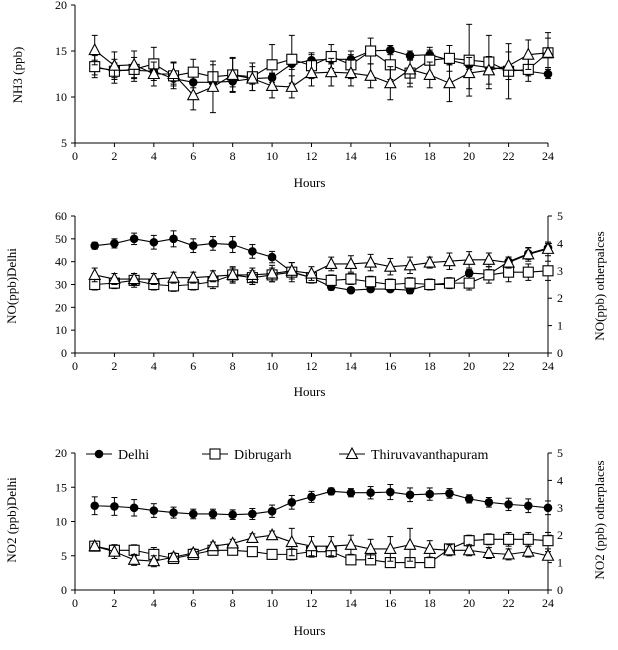 This screenshot has width=618, height=650. I want to click on no2-delhi-line, so click(321, 503).